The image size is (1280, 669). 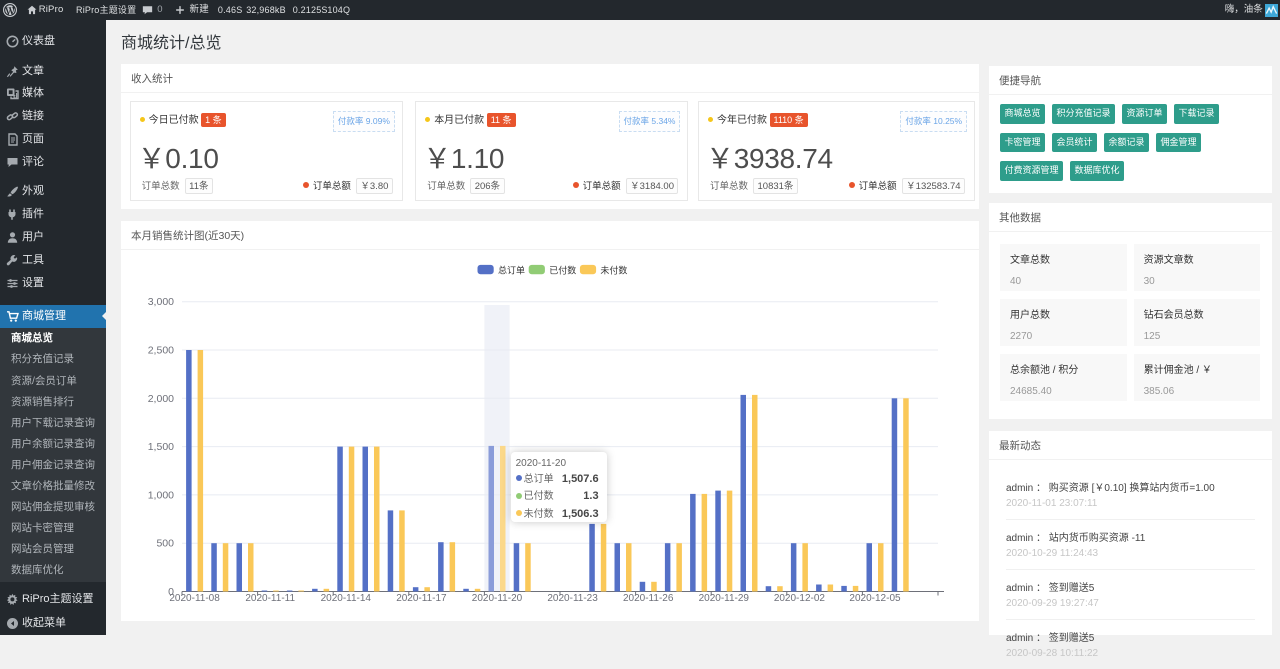 What do you see at coordinates (497, 598) in the screenshot?
I see `svg-text: 2020-11-20` at bounding box center [497, 598].